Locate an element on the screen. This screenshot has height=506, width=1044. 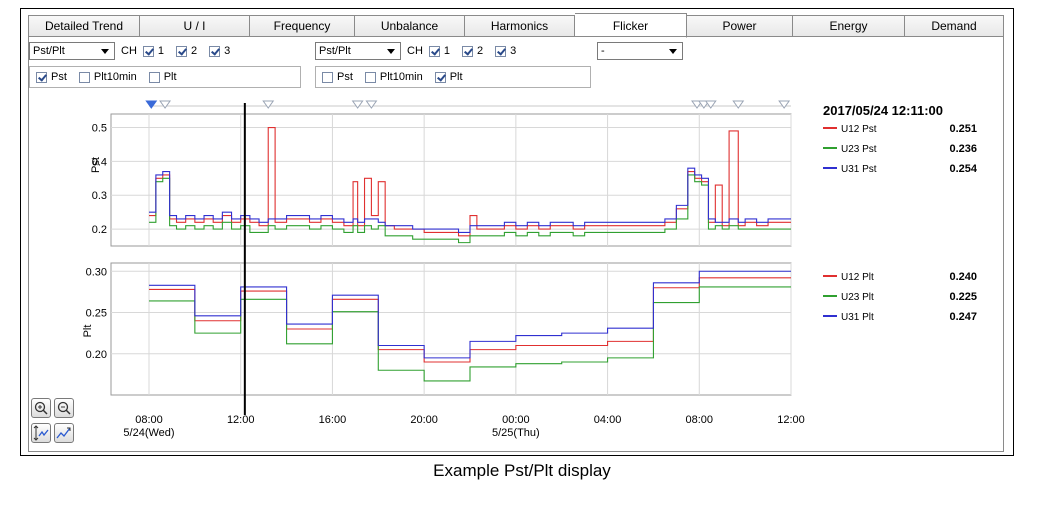
left-plt-checkbox is located at coordinates (154, 77).